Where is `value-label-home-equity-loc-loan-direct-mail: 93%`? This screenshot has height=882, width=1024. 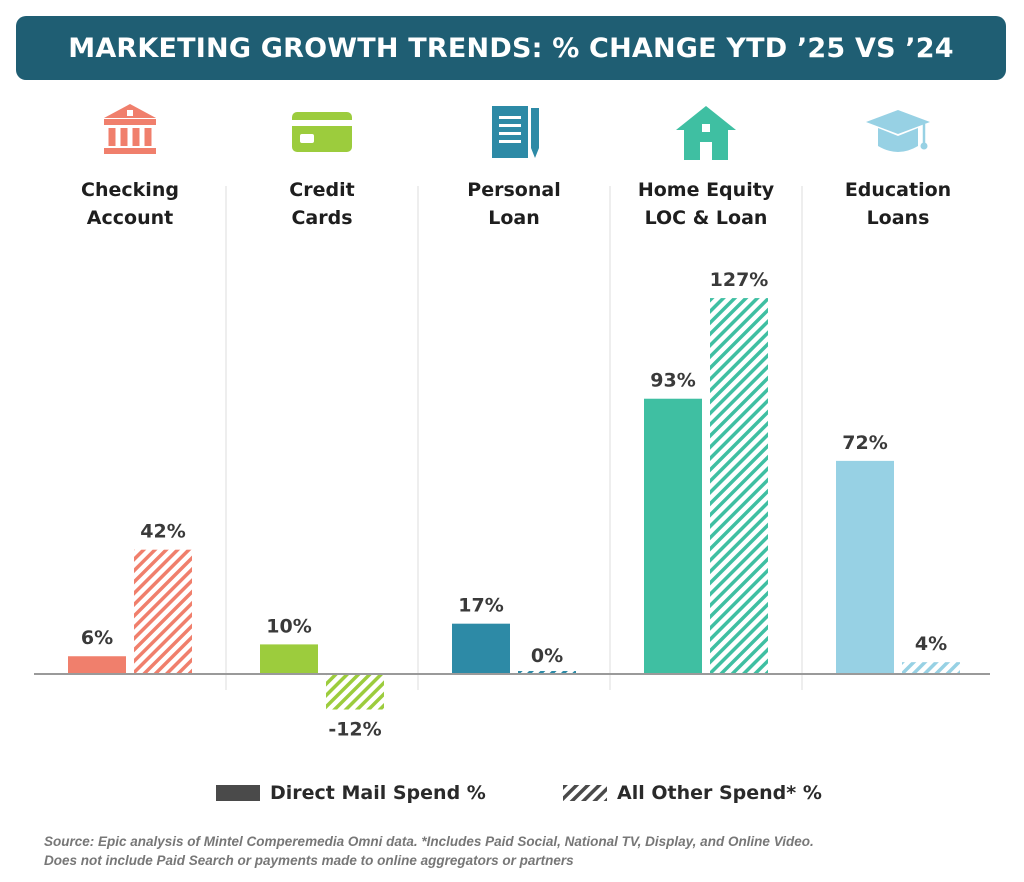
value-label-home-equity-loc-loan-direct-mail: 93% is located at coordinates (672, 381).